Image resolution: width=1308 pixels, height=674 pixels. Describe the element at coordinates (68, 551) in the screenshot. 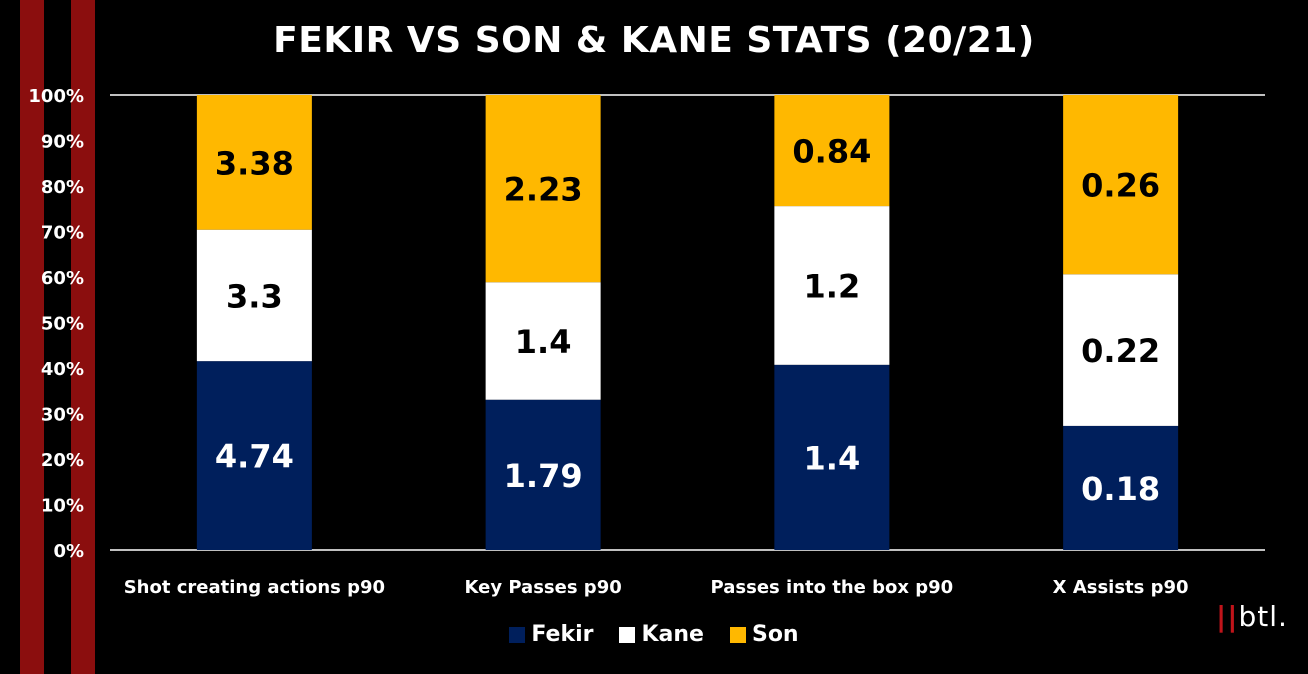

I see `y-tick-label: 0%` at that location.